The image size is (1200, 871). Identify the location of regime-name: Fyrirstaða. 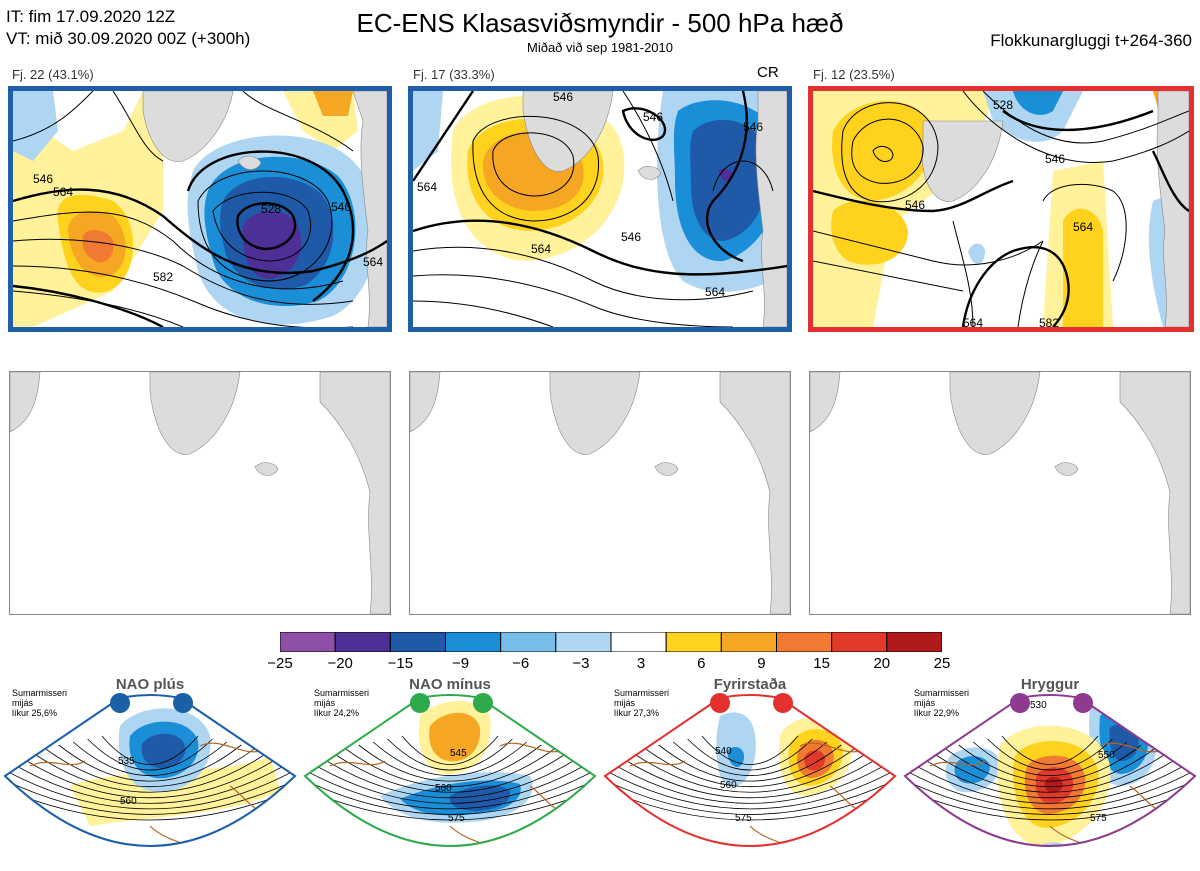
(750, 684).